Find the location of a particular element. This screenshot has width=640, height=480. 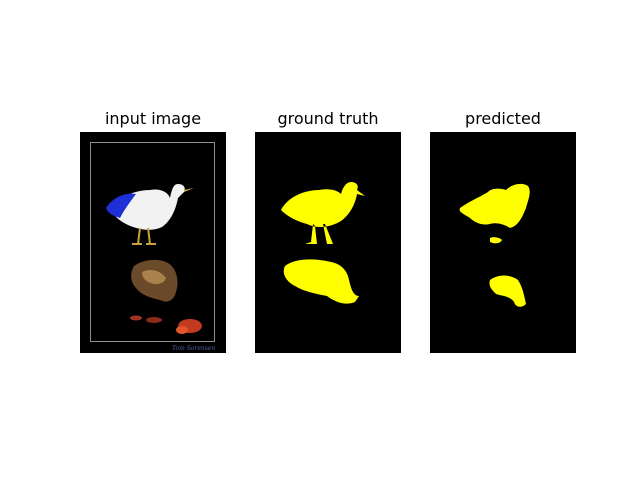

red-debris is located at coordinates (166, 324).